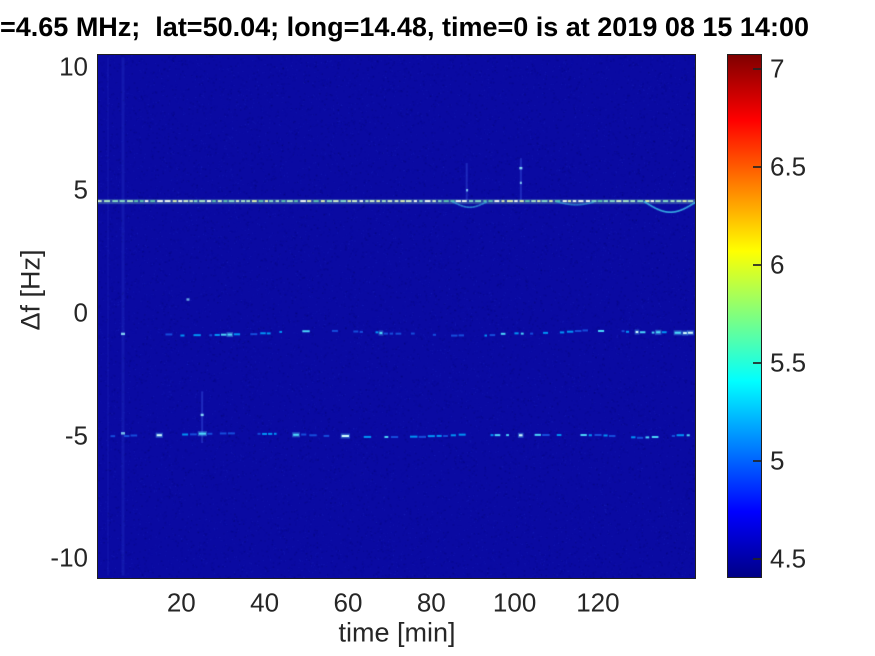  I want to click on y-tick-label: 10, so click(73, 66).